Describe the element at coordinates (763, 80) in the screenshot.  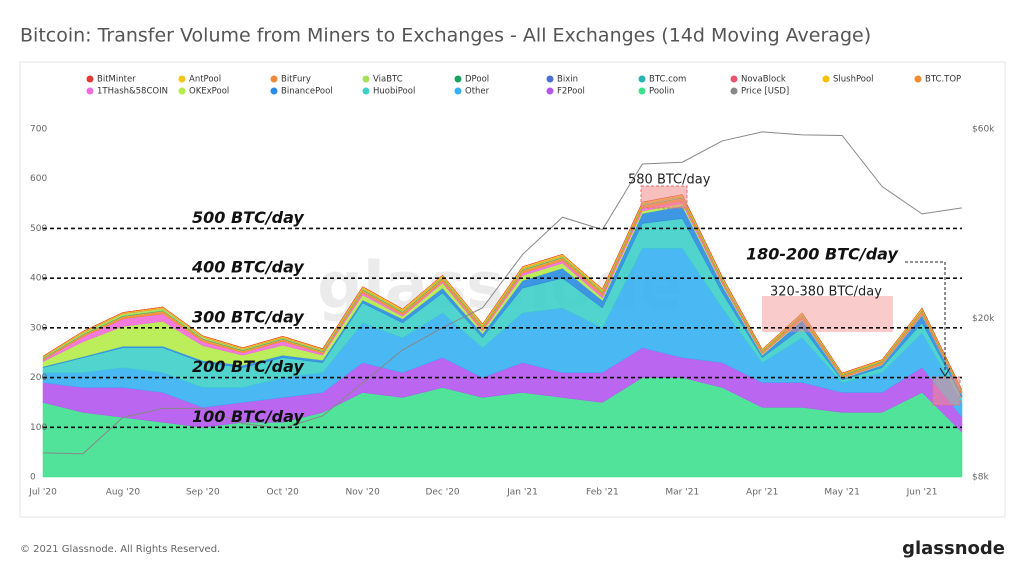
I see `legend-label: NovaBlock` at that location.